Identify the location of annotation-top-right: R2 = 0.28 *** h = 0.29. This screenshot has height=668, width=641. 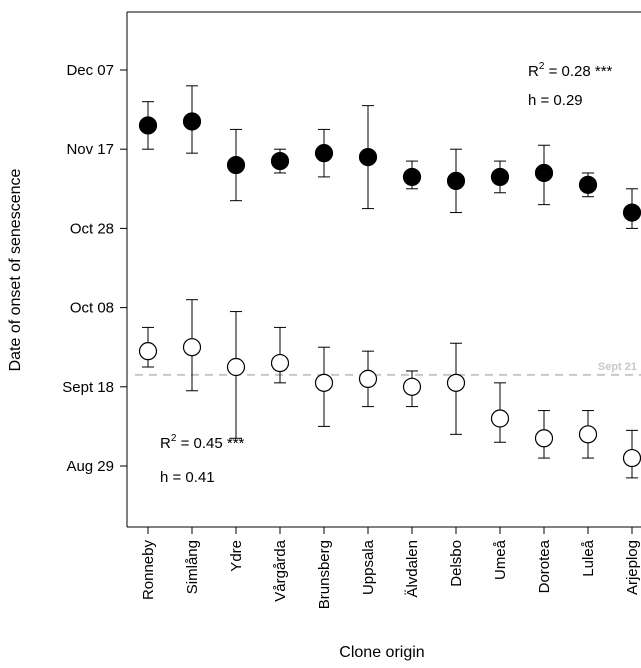
(570, 85).